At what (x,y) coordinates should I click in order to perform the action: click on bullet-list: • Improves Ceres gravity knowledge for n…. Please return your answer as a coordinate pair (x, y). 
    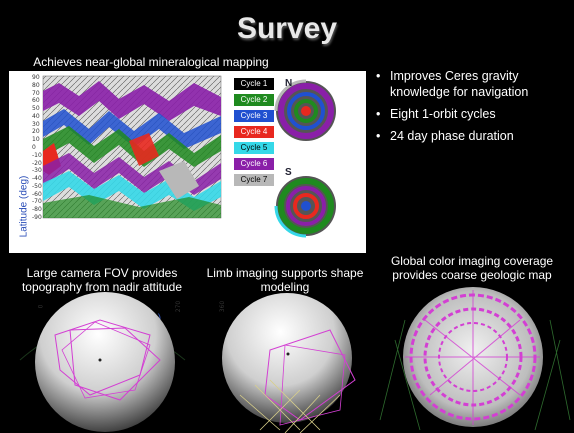
    Looking at the image, I should click on (474, 109).